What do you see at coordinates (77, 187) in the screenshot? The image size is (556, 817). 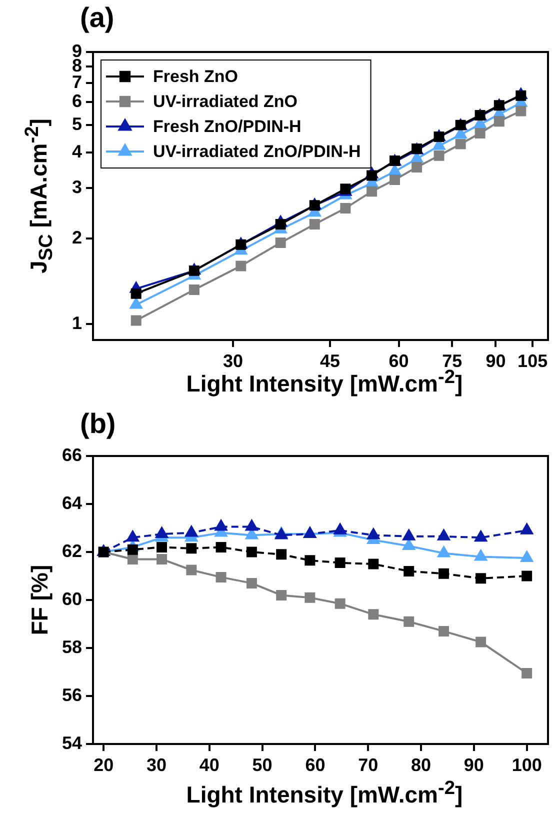 I see `y-tick-label: 3` at bounding box center [77, 187].